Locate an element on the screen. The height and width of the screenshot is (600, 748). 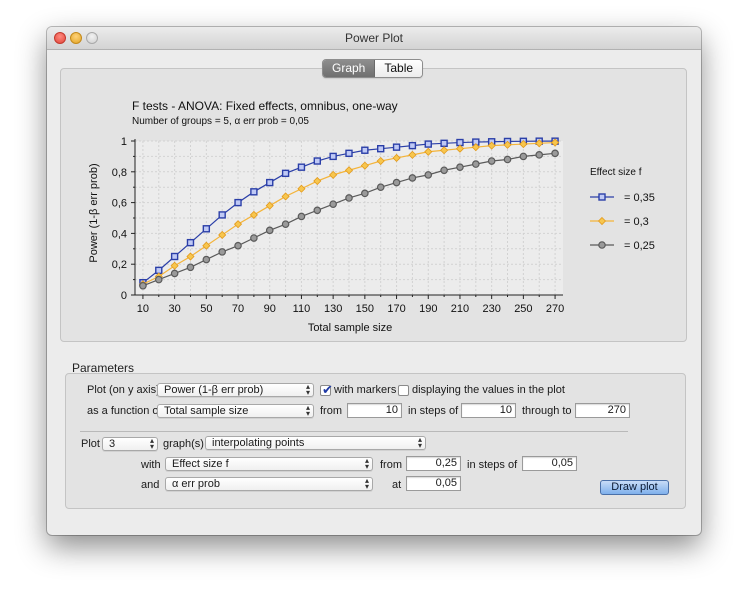
y-tick-label: 0,4 is located at coordinates (119, 234).